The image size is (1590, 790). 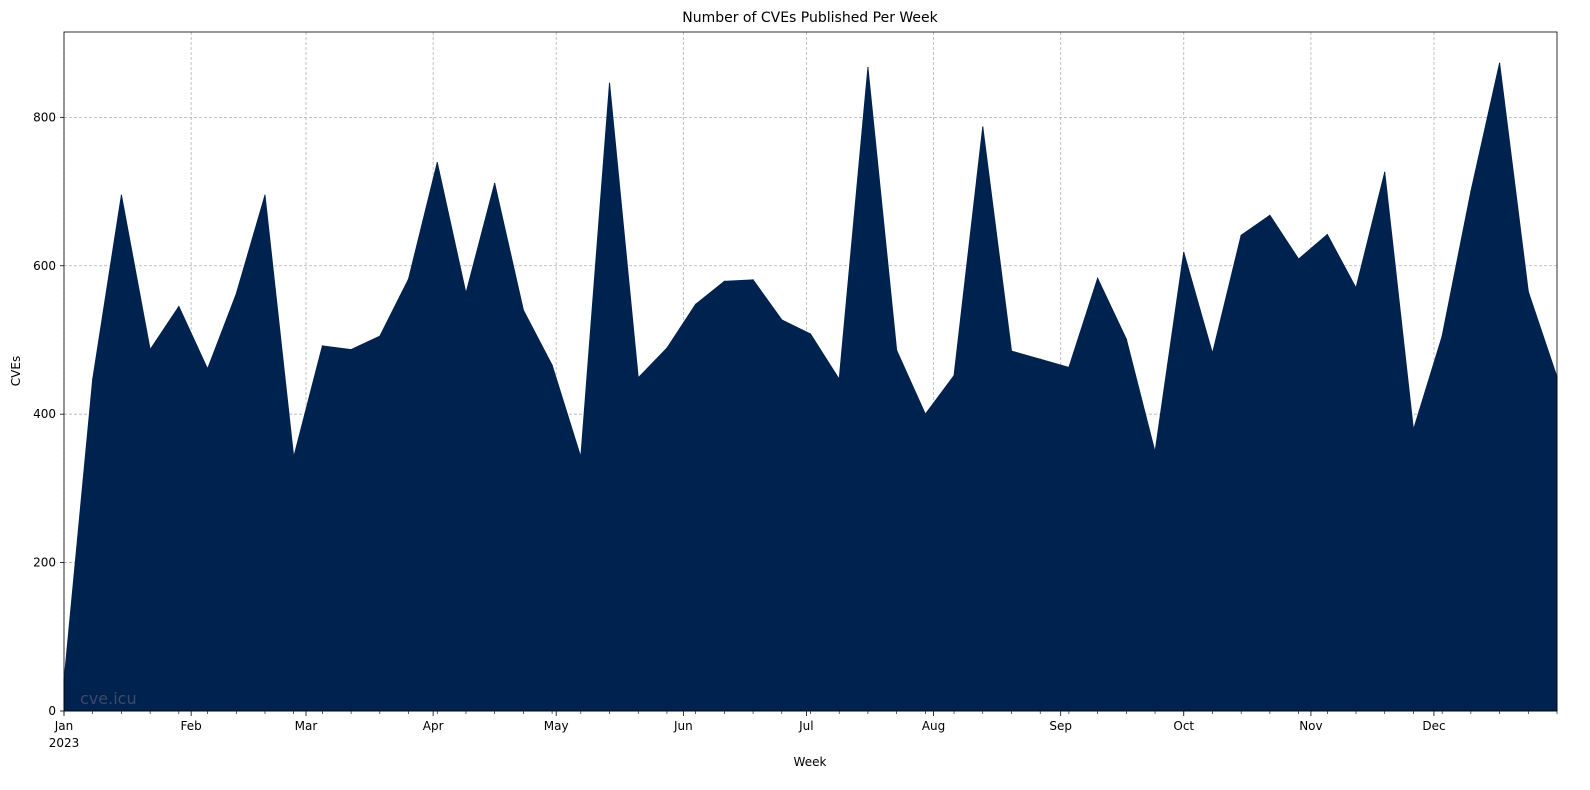 I want to click on y-tick-label: 800, so click(x=44, y=117).